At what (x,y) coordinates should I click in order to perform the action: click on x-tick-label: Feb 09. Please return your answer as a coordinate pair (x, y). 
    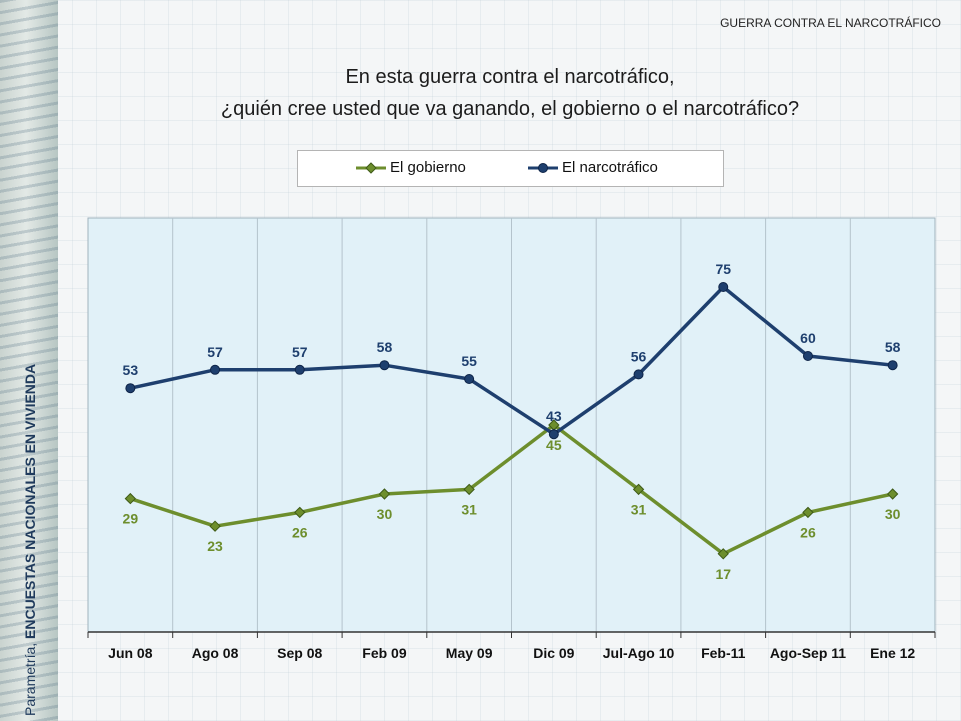
    Looking at the image, I should click on (384, 653).